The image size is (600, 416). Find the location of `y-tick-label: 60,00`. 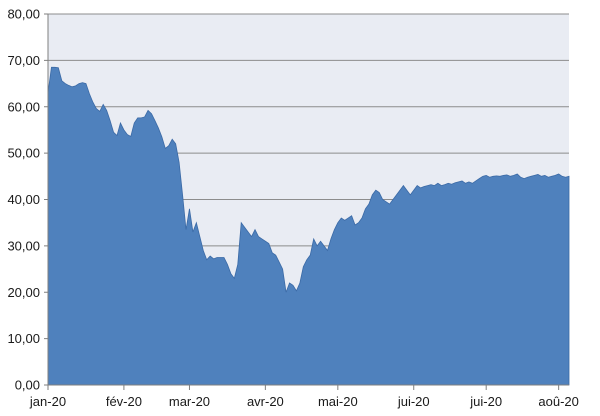

y-tick-label: 60,00 is located at coordinates (23, 106).